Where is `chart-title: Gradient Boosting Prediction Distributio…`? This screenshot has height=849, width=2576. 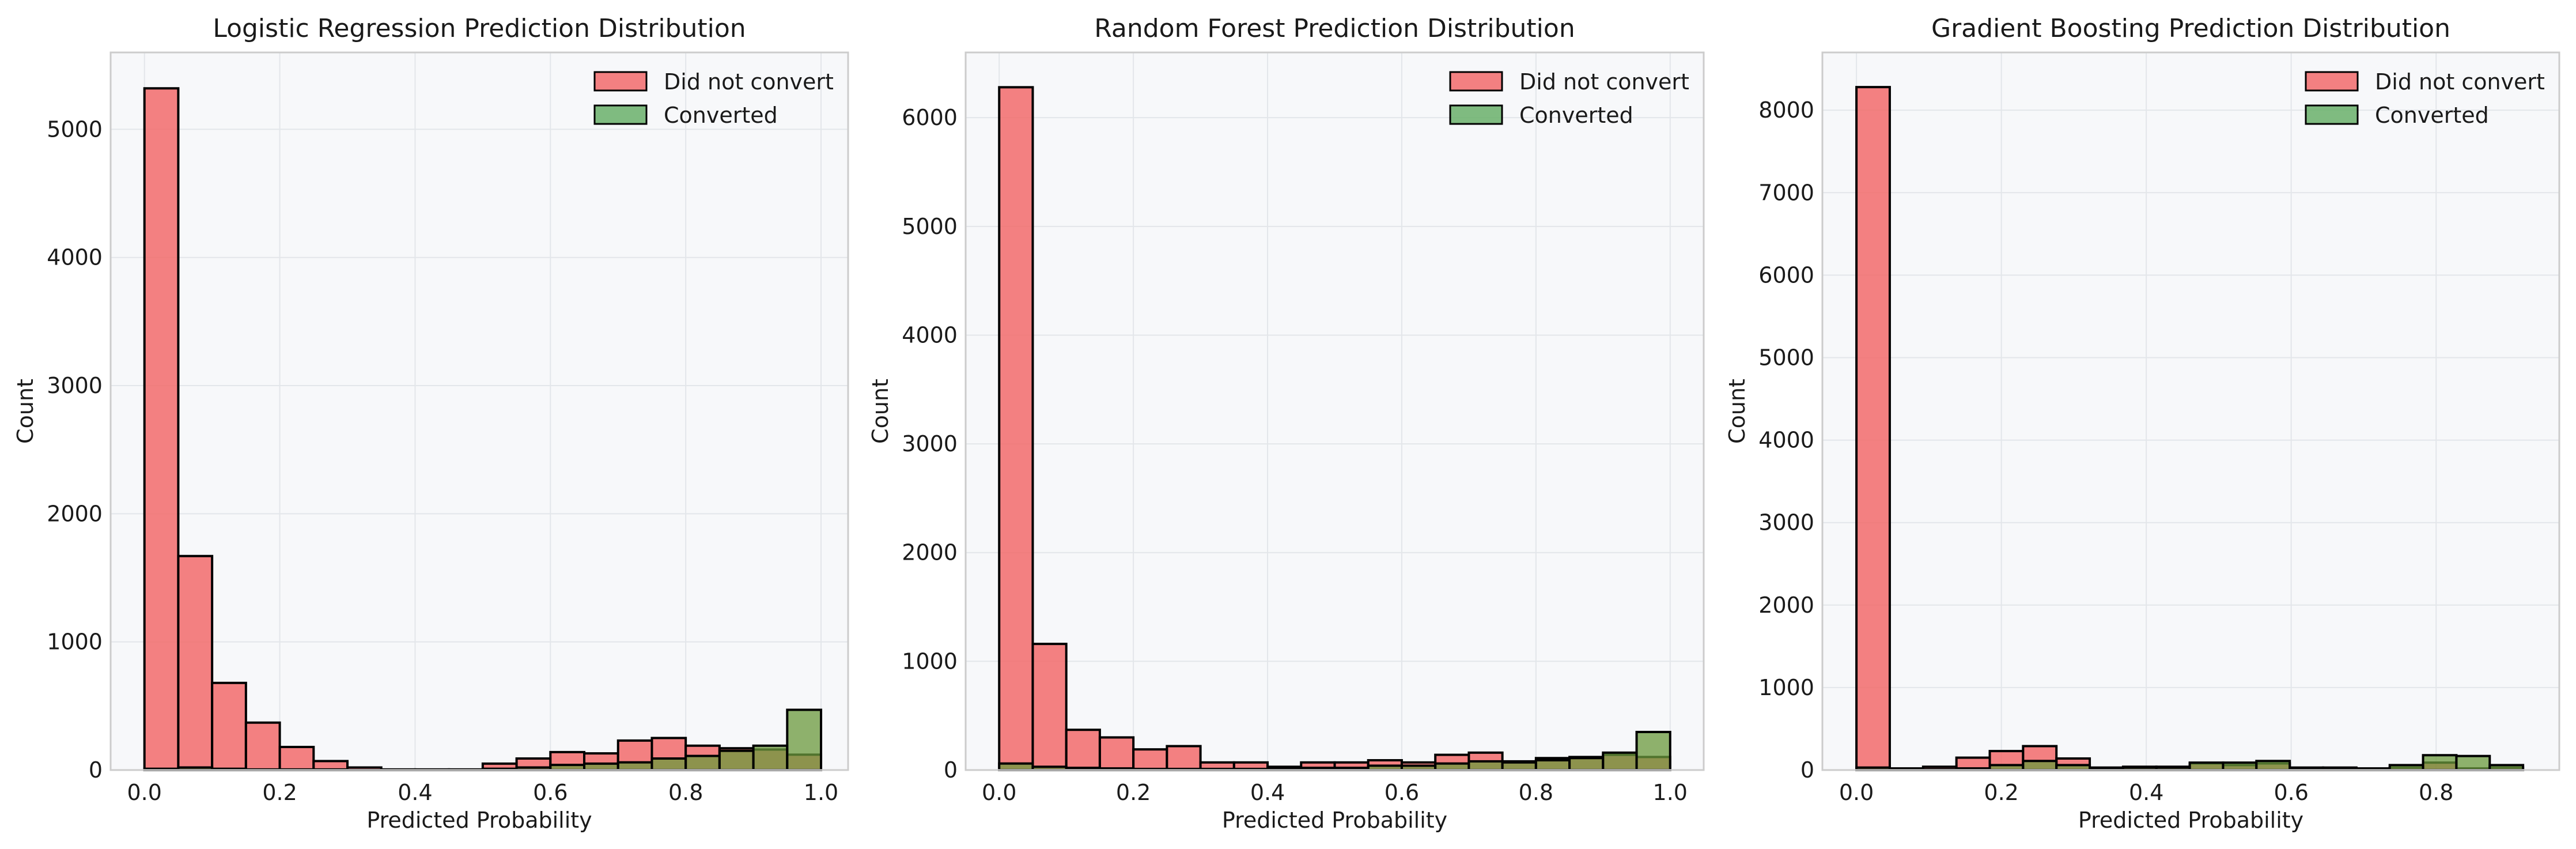 chart-title: Gradient Boosting Prediction Distributio… is located at coordinates (2190, 29).